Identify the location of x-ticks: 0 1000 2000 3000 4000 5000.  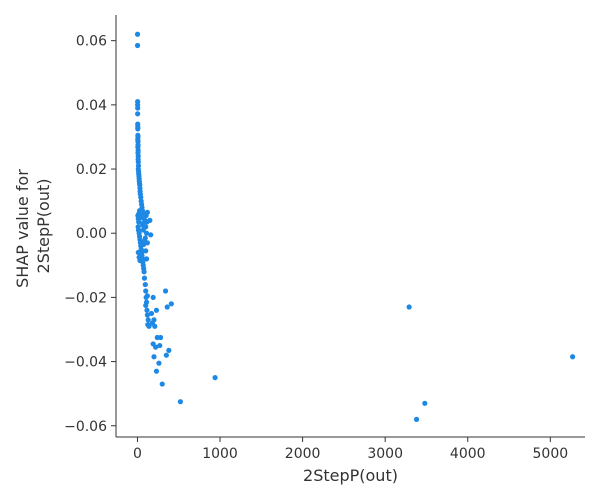
(350, 449).